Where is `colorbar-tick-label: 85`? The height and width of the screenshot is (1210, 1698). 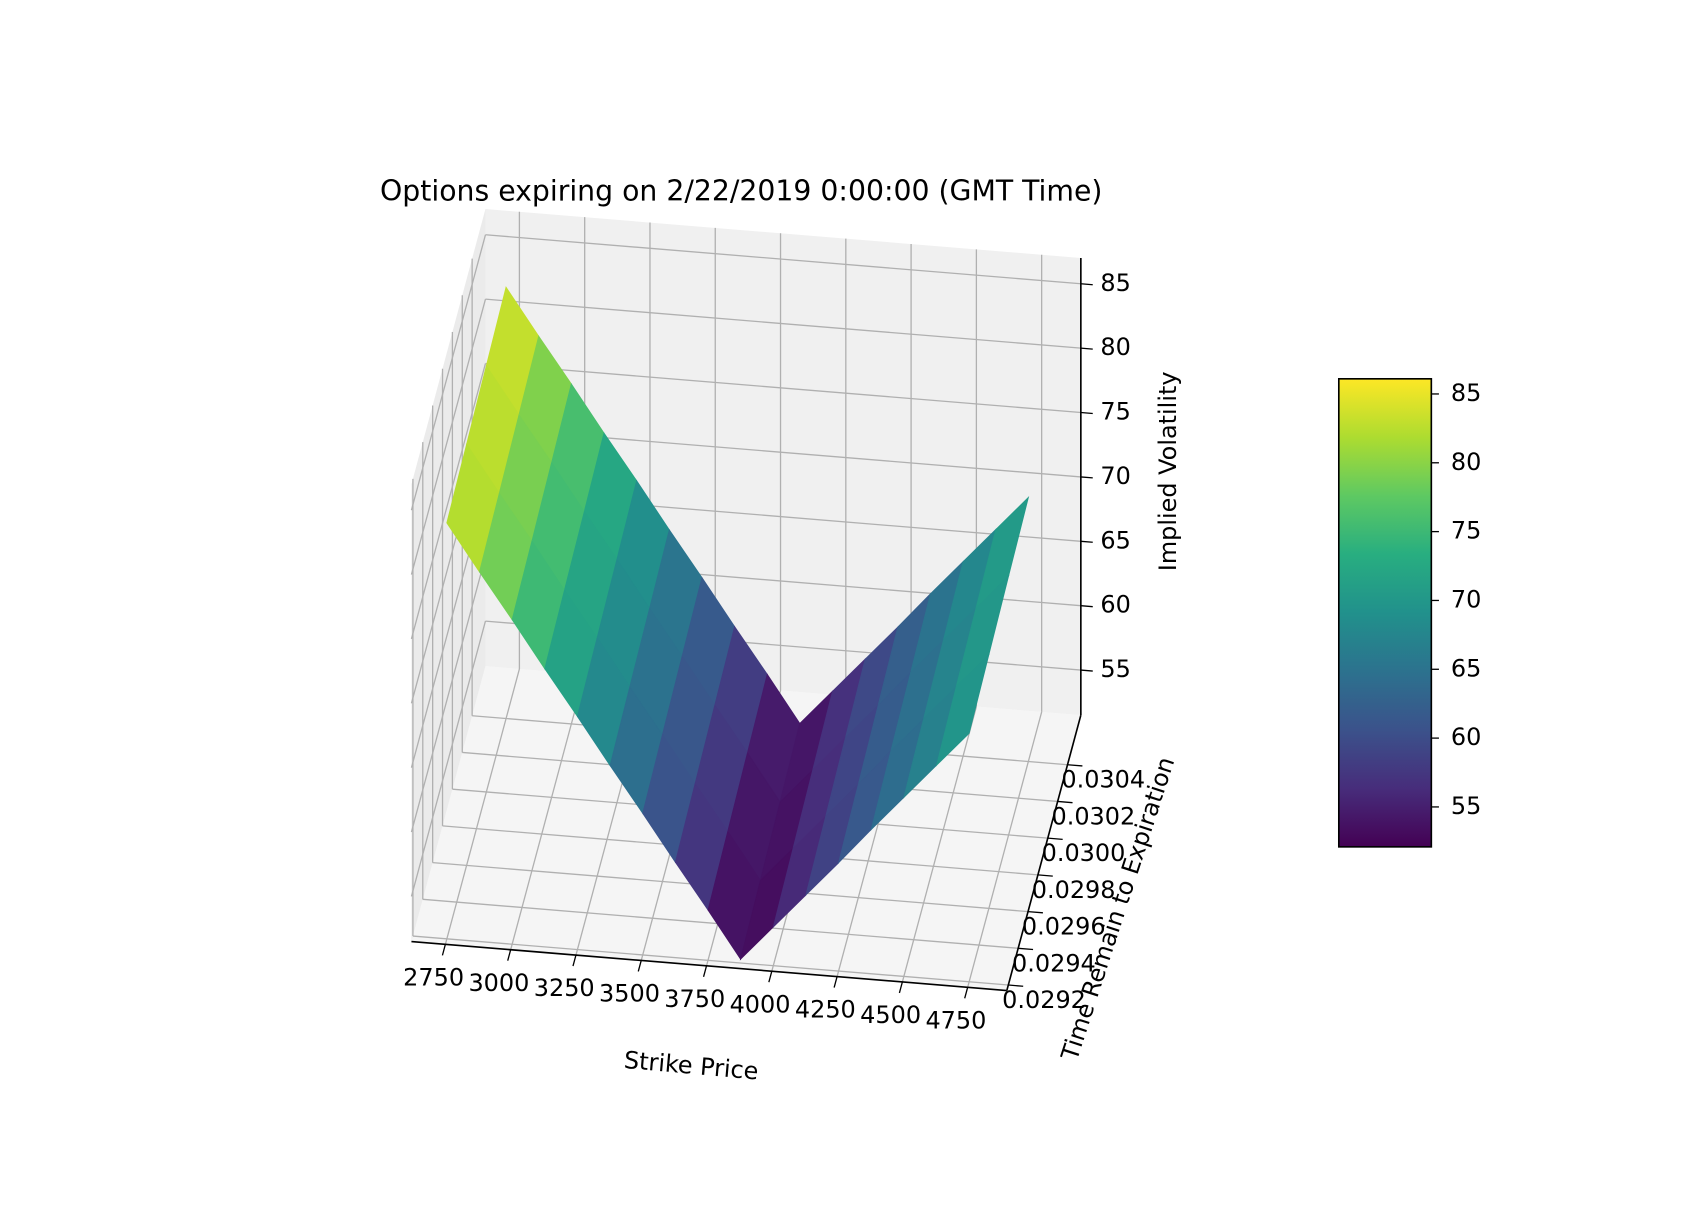 colorbar-tick-label: 85 is located at coordinates (1466, 393).